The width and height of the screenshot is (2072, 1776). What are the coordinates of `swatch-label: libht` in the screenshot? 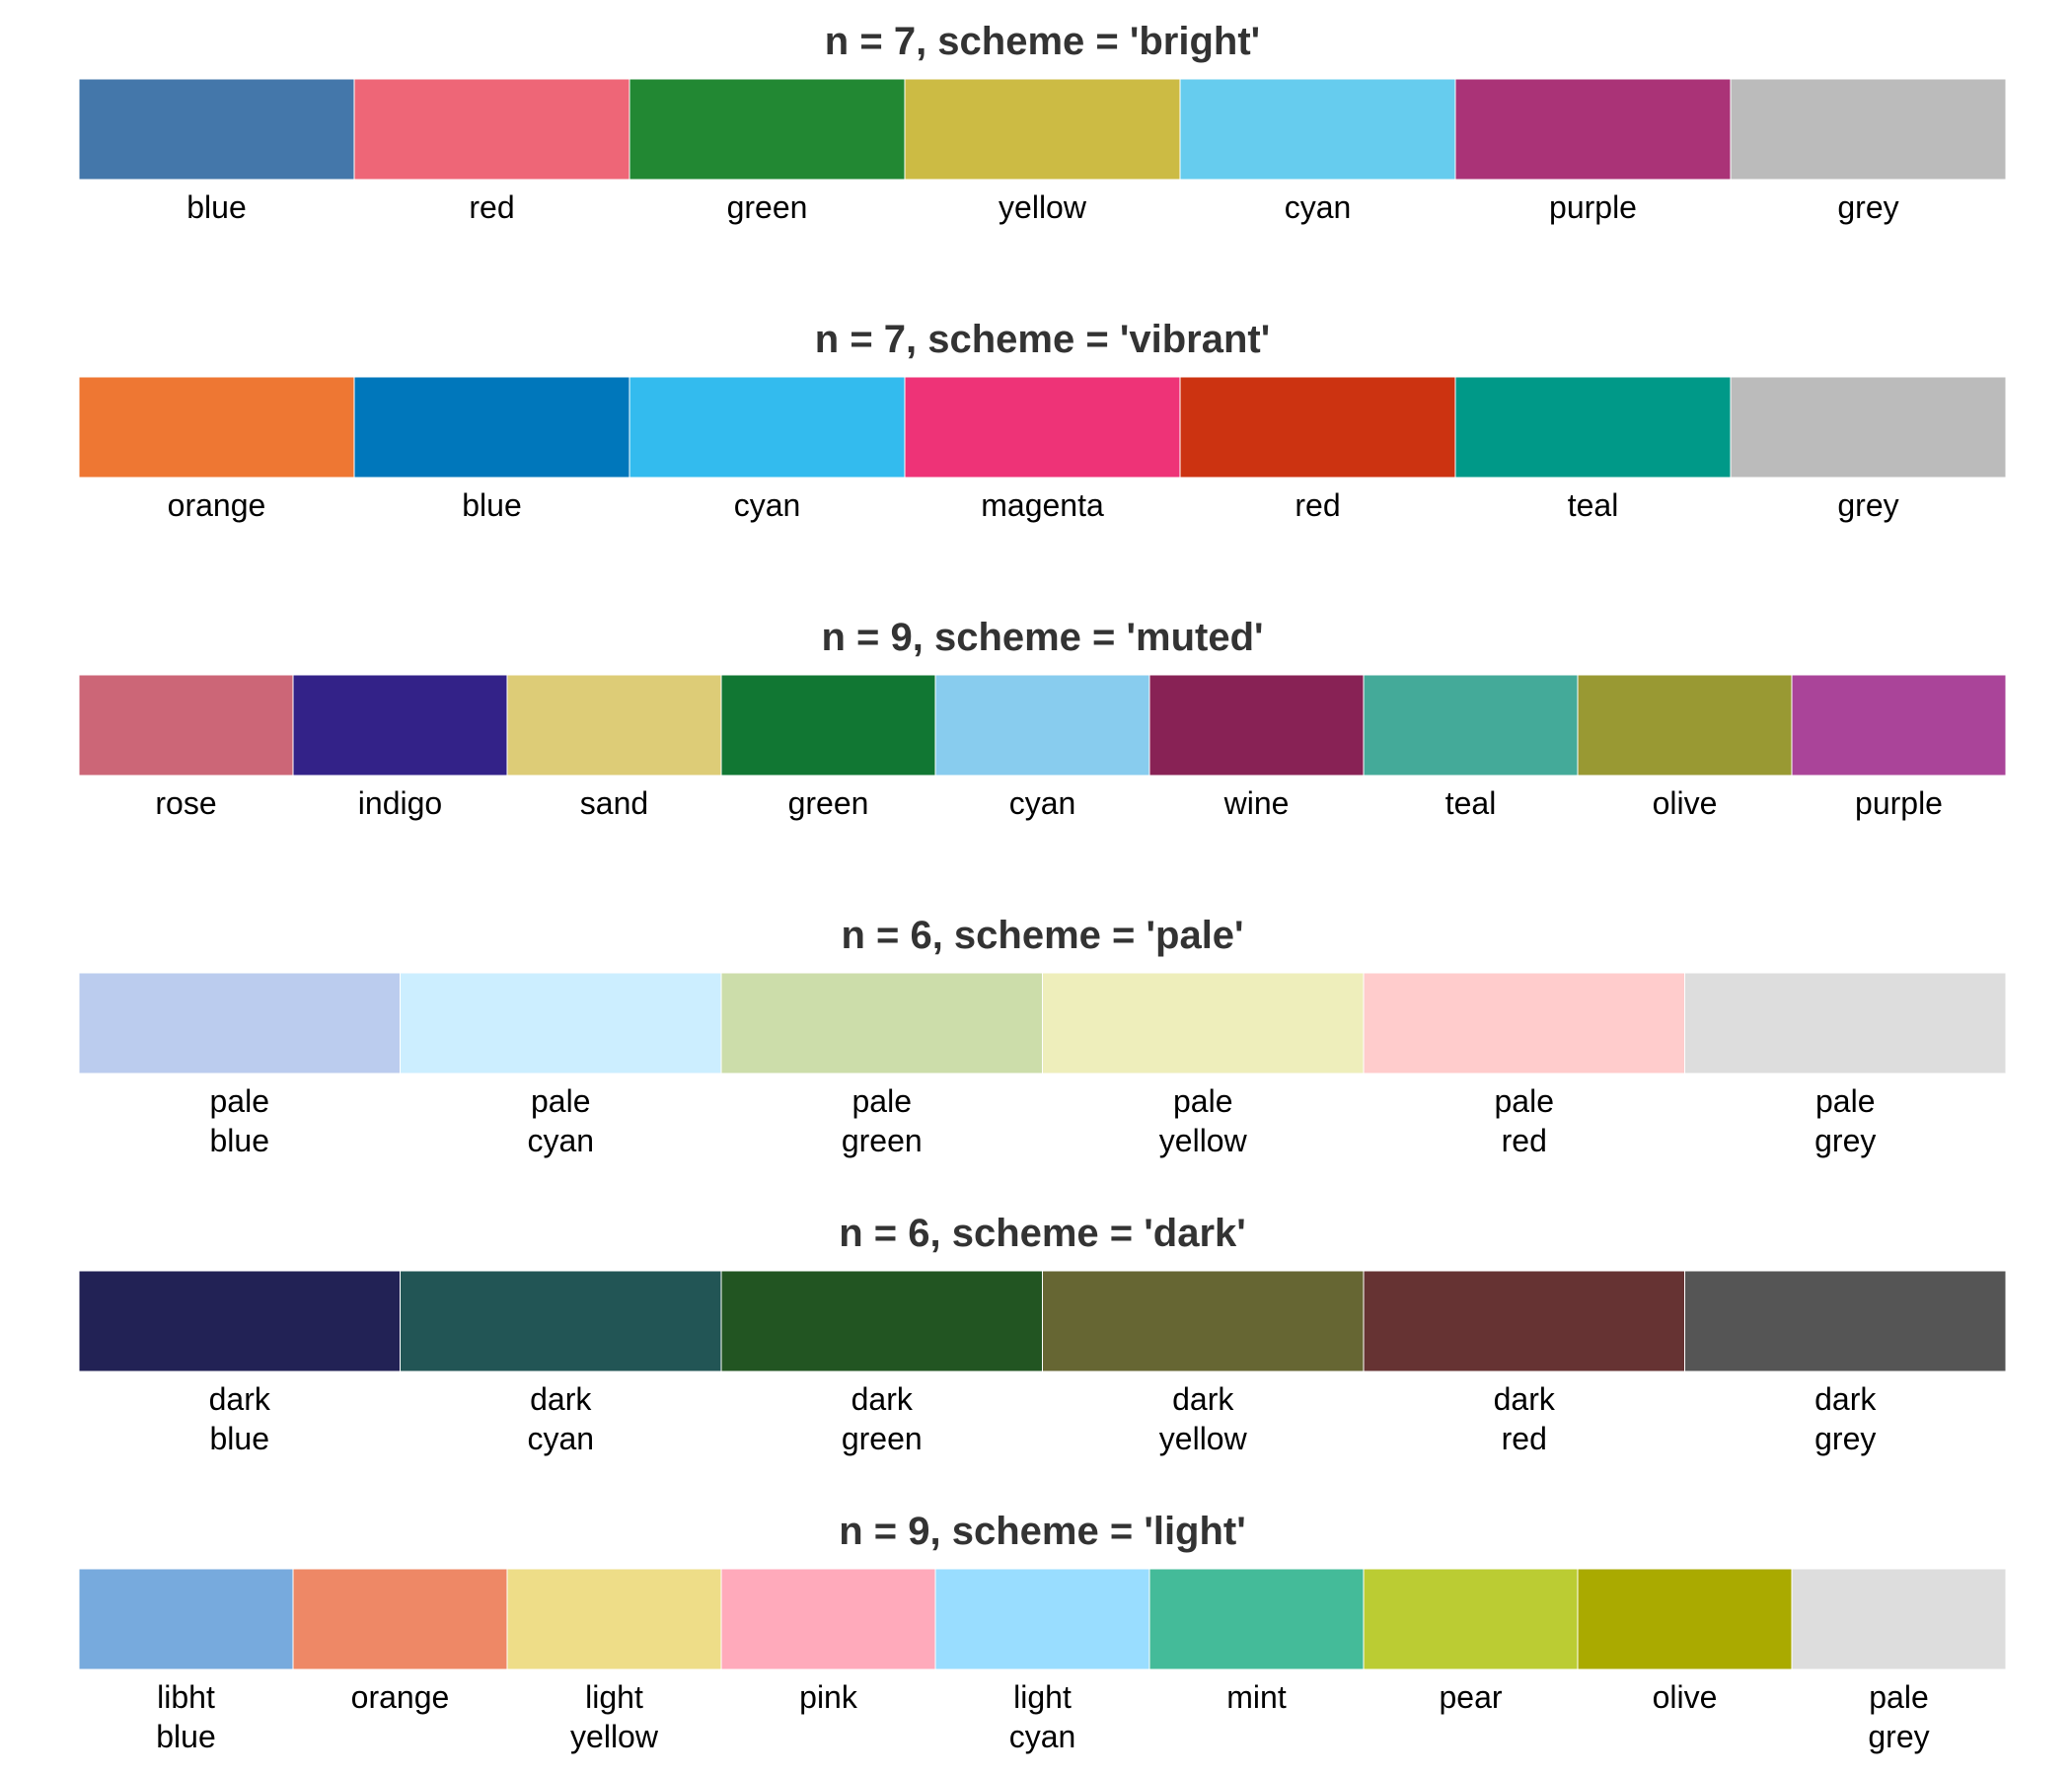 It's located at (186, 1697).